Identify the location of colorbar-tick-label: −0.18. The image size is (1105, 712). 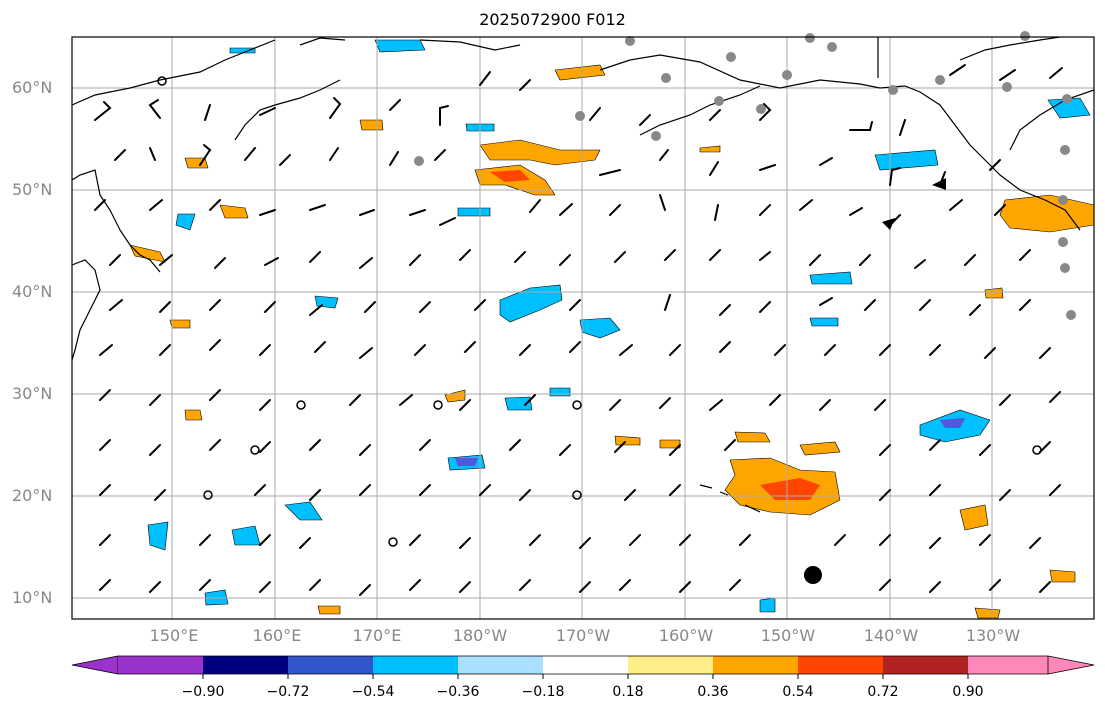
(543, 692).